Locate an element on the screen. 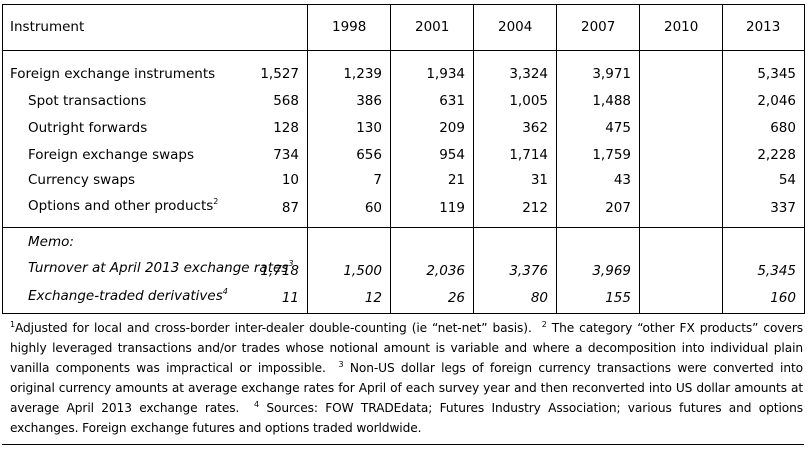 Image resolution: width=809 pixels, height=450 pixels. memo-cell-value: 155 is located at coordinates (618, 298).